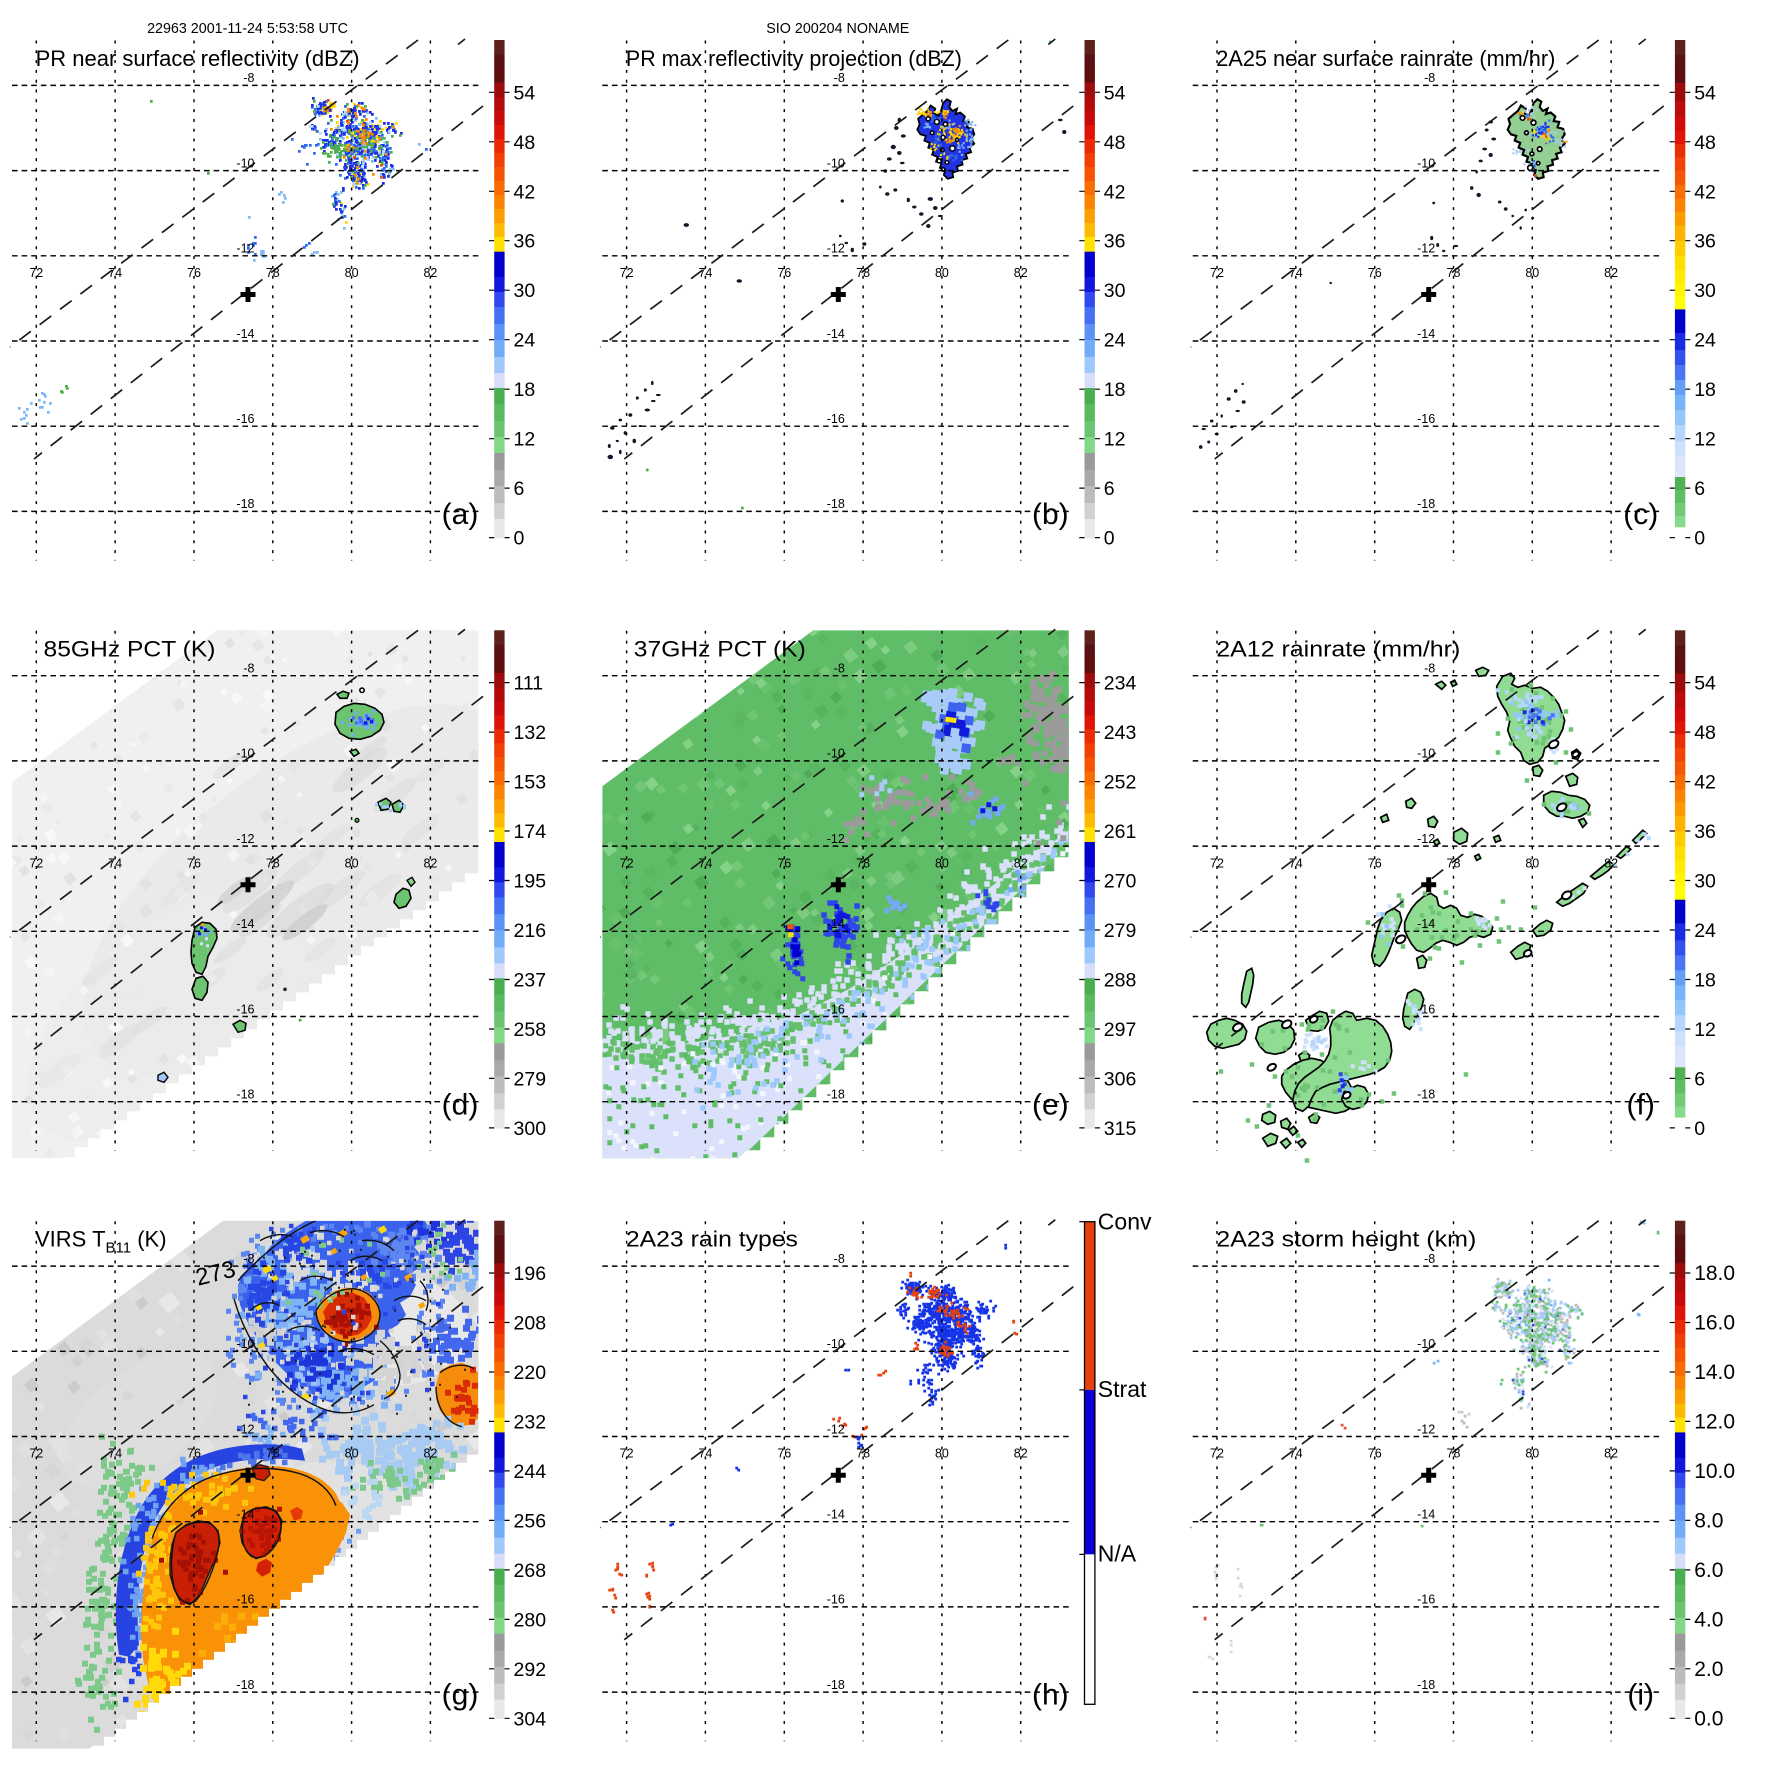  I want to click on svg-text: 304, so click(530, 1719).